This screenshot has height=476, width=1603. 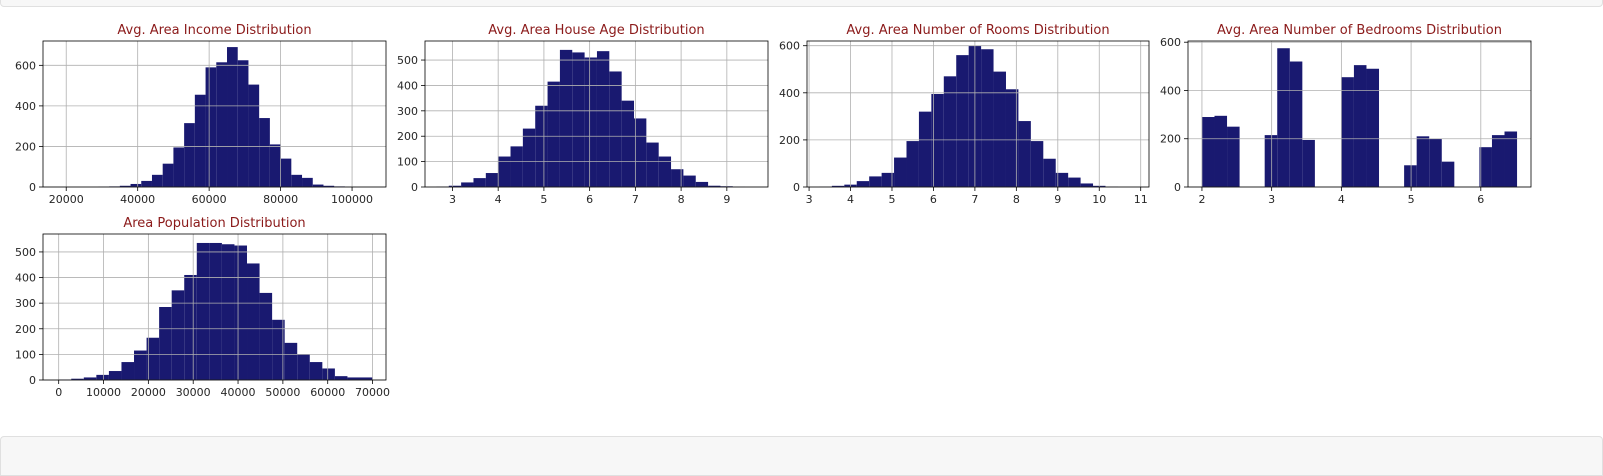 What do you see at coordinates (58, 392) in the screenshot?
I see `x-tick-label: 0` at bounding box center [58, 392].